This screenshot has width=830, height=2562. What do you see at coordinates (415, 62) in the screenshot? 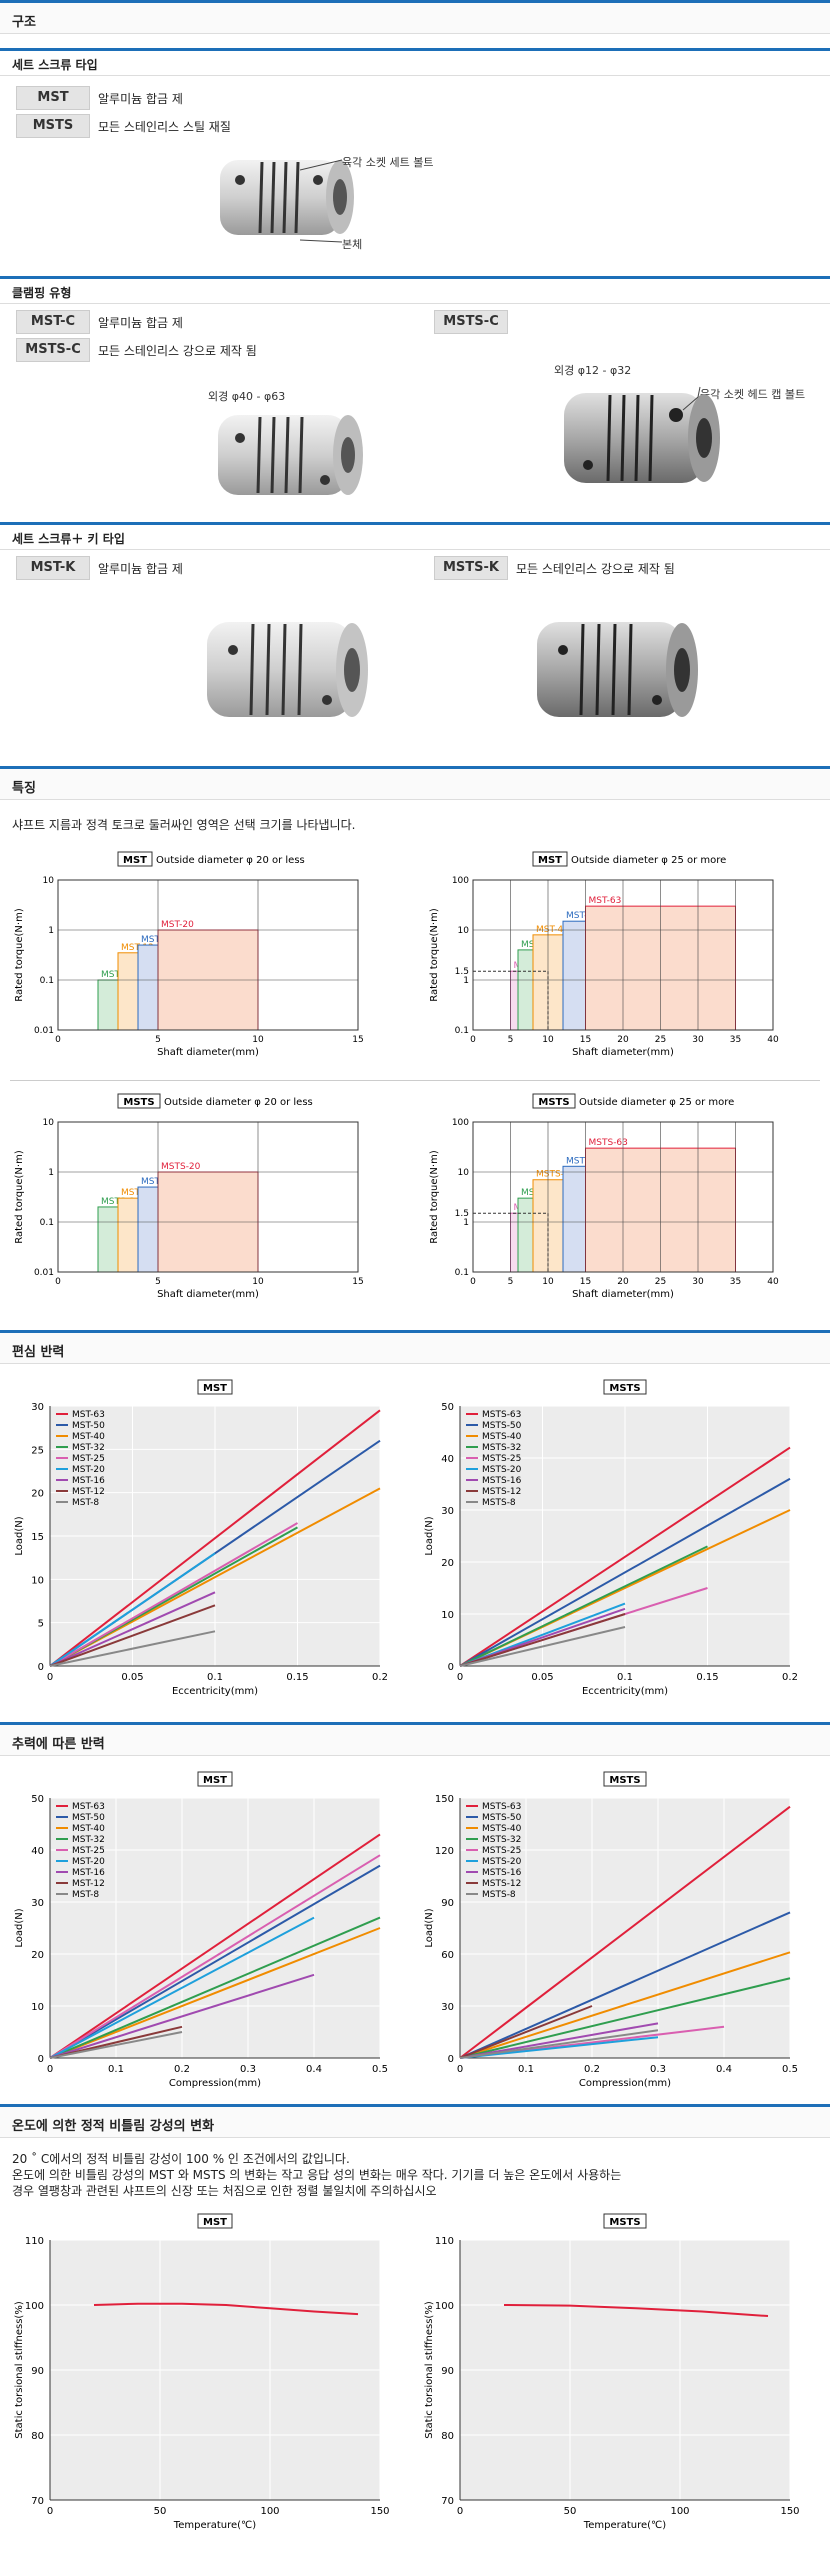
I see `setscrew-header: 세트 스크류 타입` at bounding box center [415, 62].